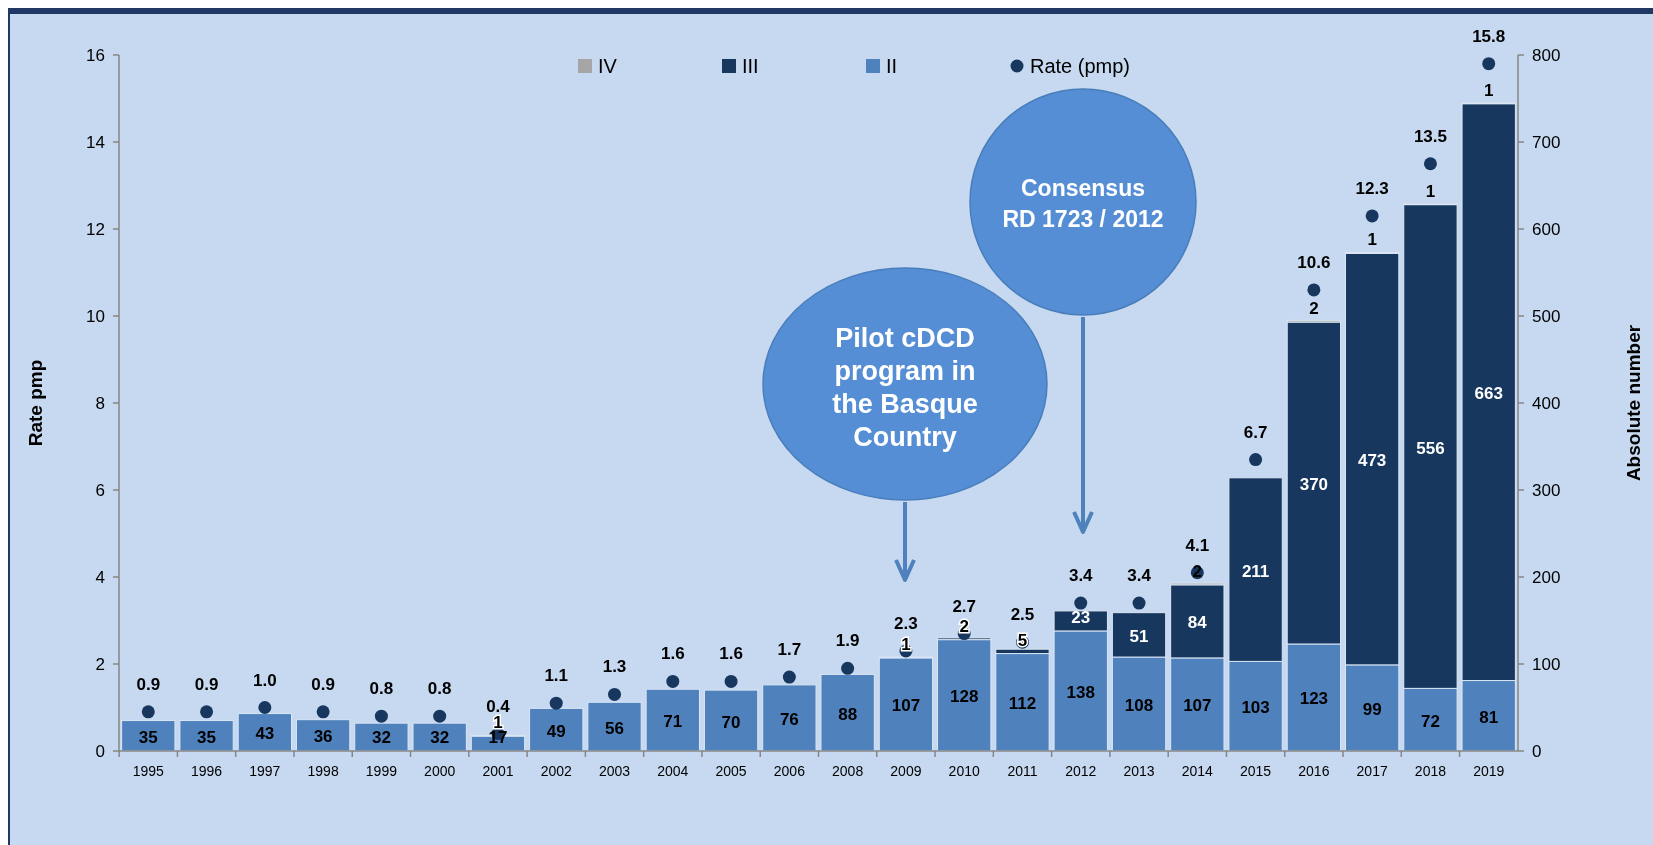 The image size is (1653, 845). What do you see at coordinates (439, 689) in the screenshot?
I see `data-label: 0.8` at bounding box center [439, 689].